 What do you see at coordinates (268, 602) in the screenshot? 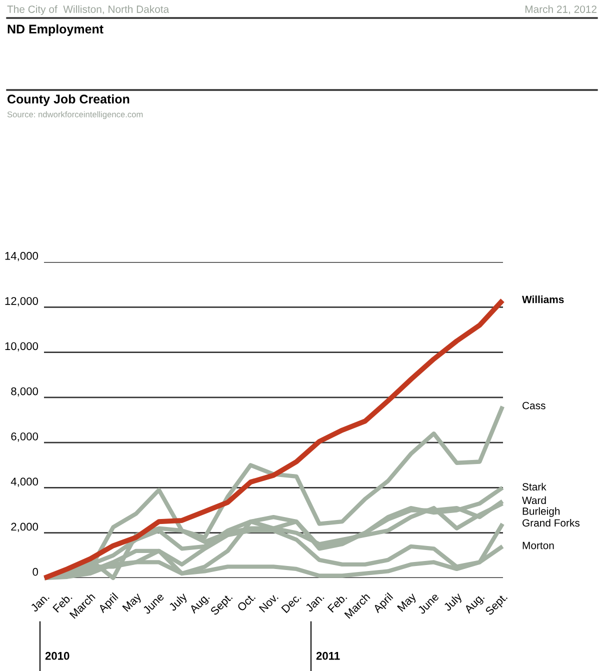
I see `x-tick-label: Nov.` at bounding box center [268, 602].